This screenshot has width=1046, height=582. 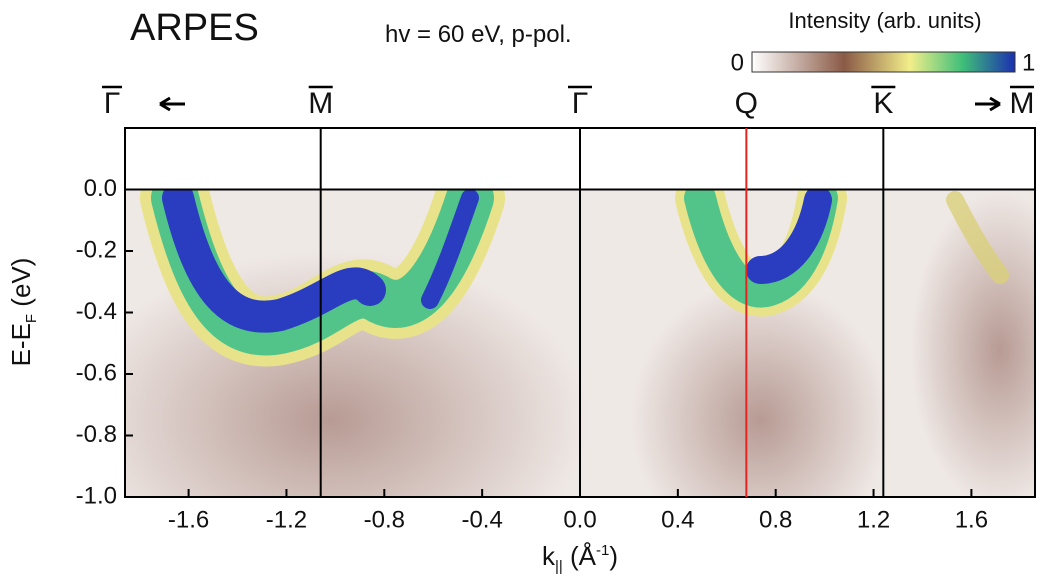 I want to click on label-part: E-E, so click(x=21, y=344).